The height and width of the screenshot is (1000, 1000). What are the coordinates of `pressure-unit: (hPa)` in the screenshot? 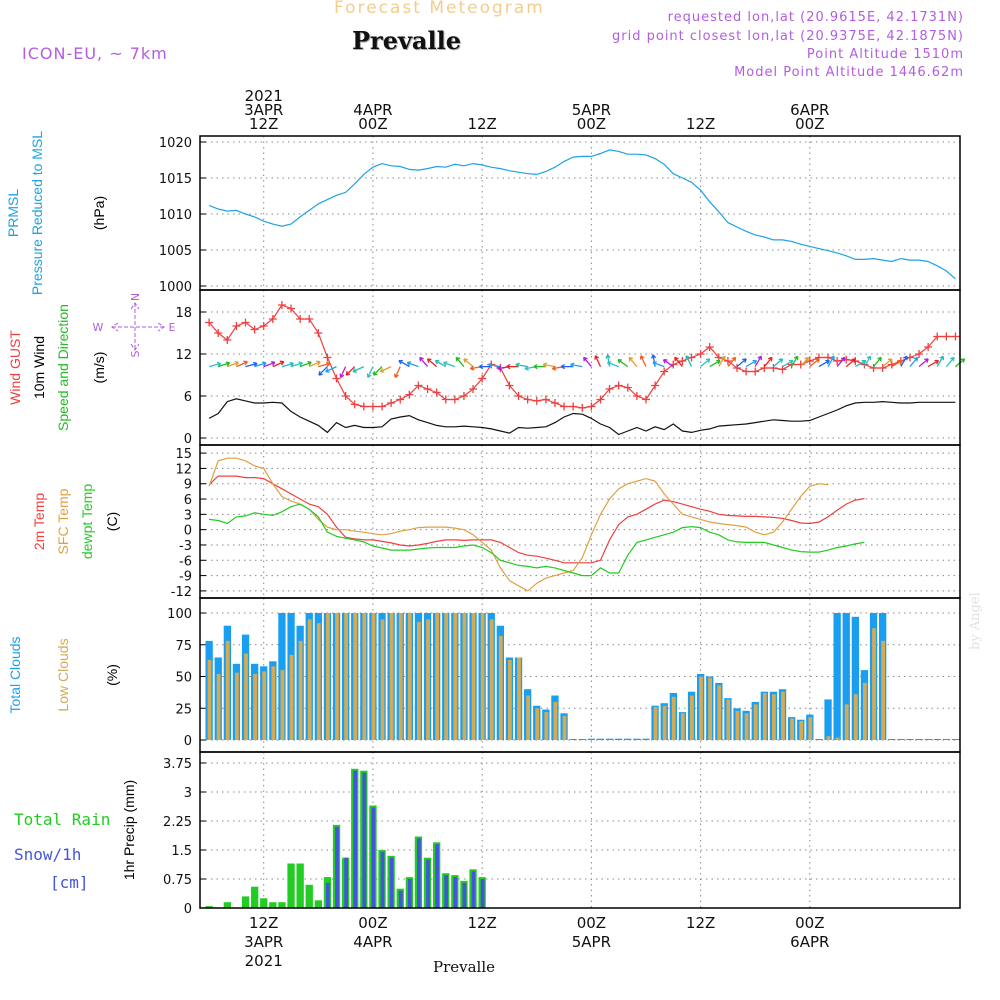 It's located at (99, 213).